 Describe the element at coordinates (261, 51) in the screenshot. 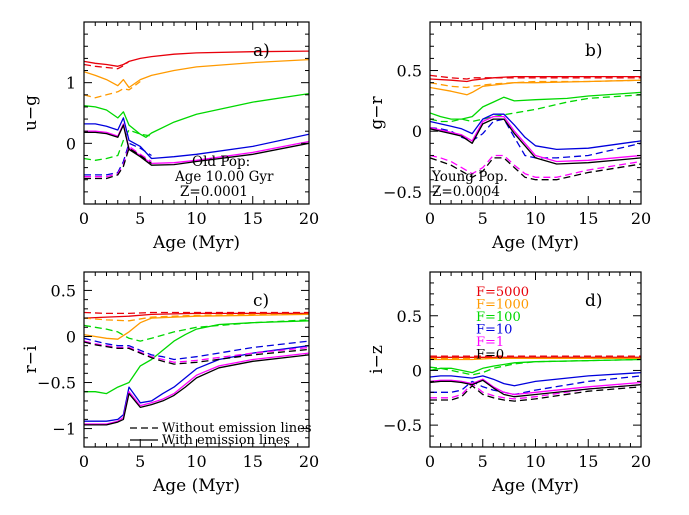

I see `panel-tag: a)` at that location.